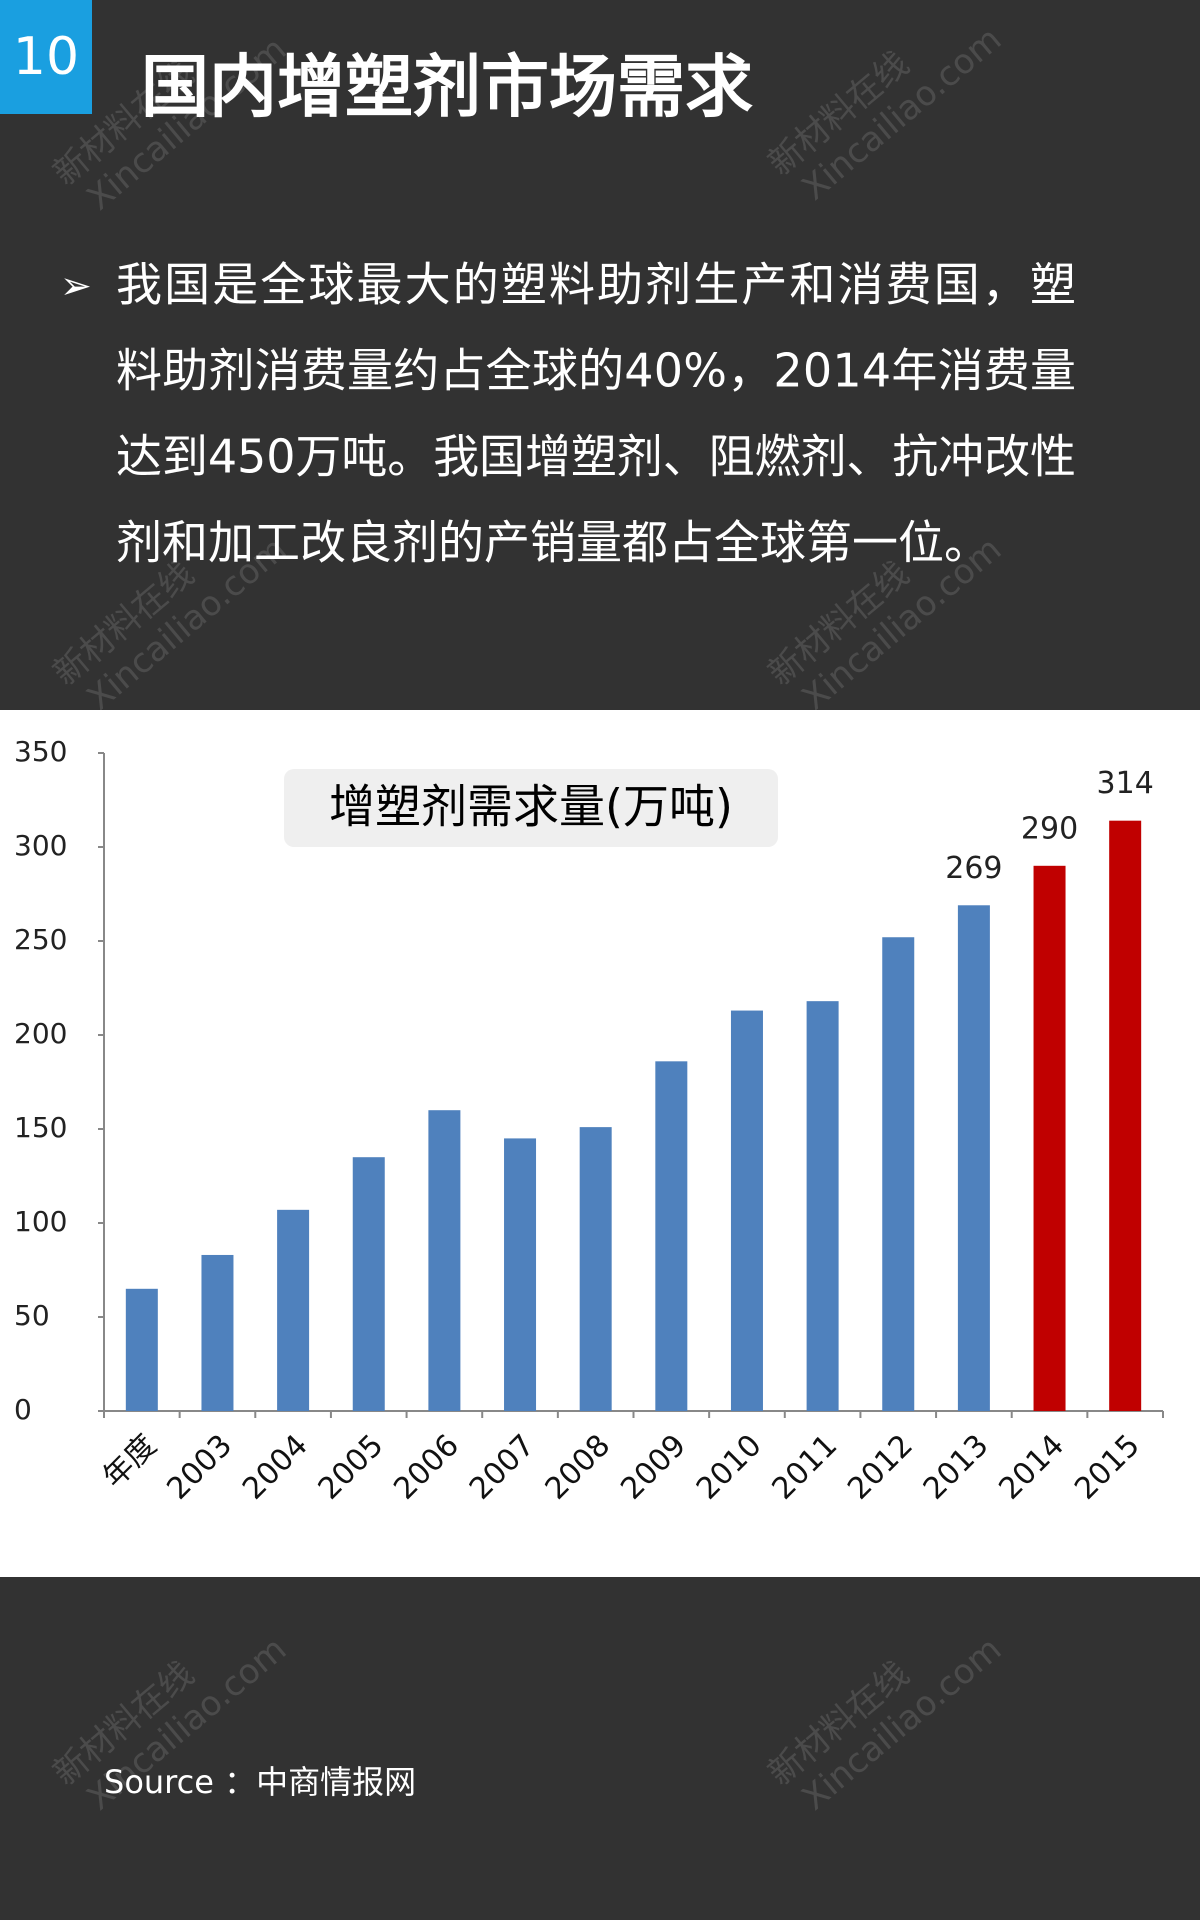 The height and width of the screenshot is (1920, 1200). What do you see at coordinates (40, 1221) in the screenshot?
I see `y-tick-label: 100` at bounding box center [40, 1221].